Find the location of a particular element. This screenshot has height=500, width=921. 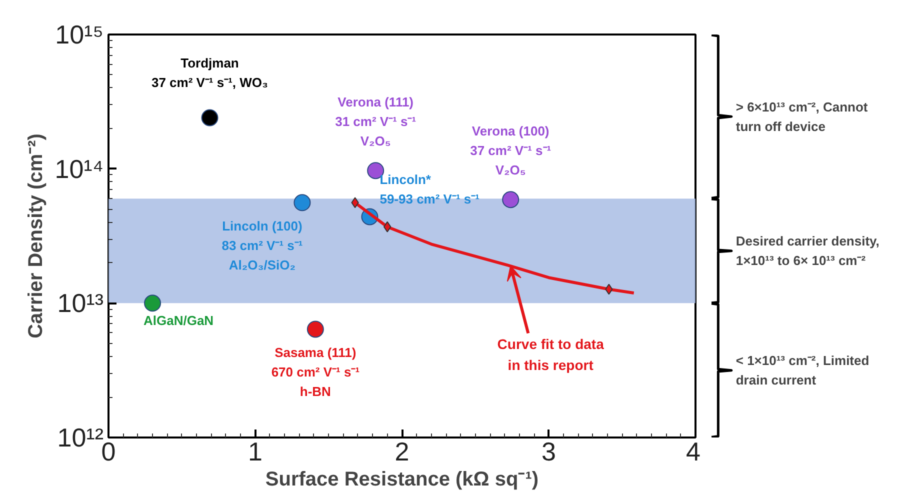

text: Tordjman 37 cm² V⁻¹ s⁻¹, WO₃ is located at coordinates (209, 72).